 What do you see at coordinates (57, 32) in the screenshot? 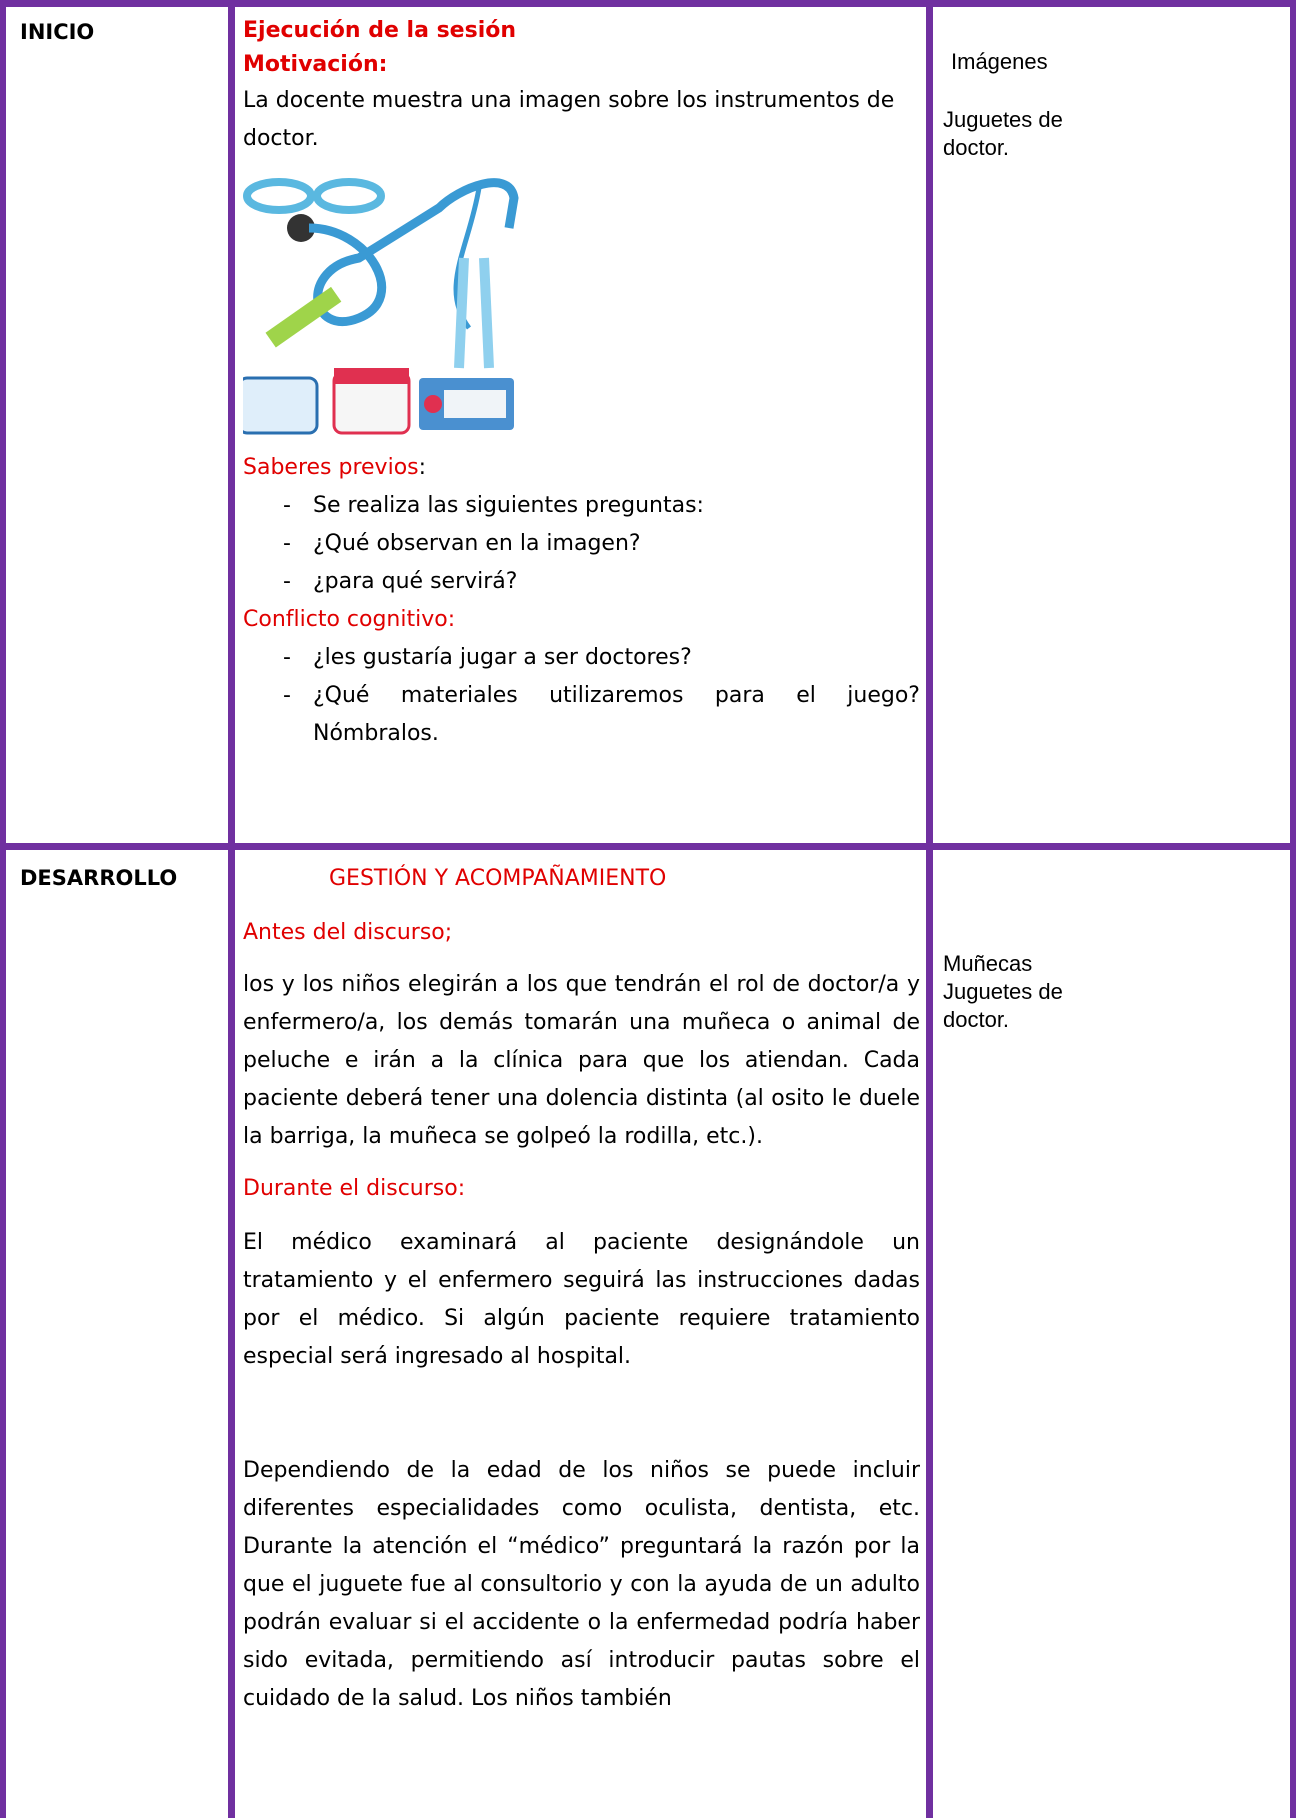
I see `row-label: INICIO` at bounding box center [57, 32].